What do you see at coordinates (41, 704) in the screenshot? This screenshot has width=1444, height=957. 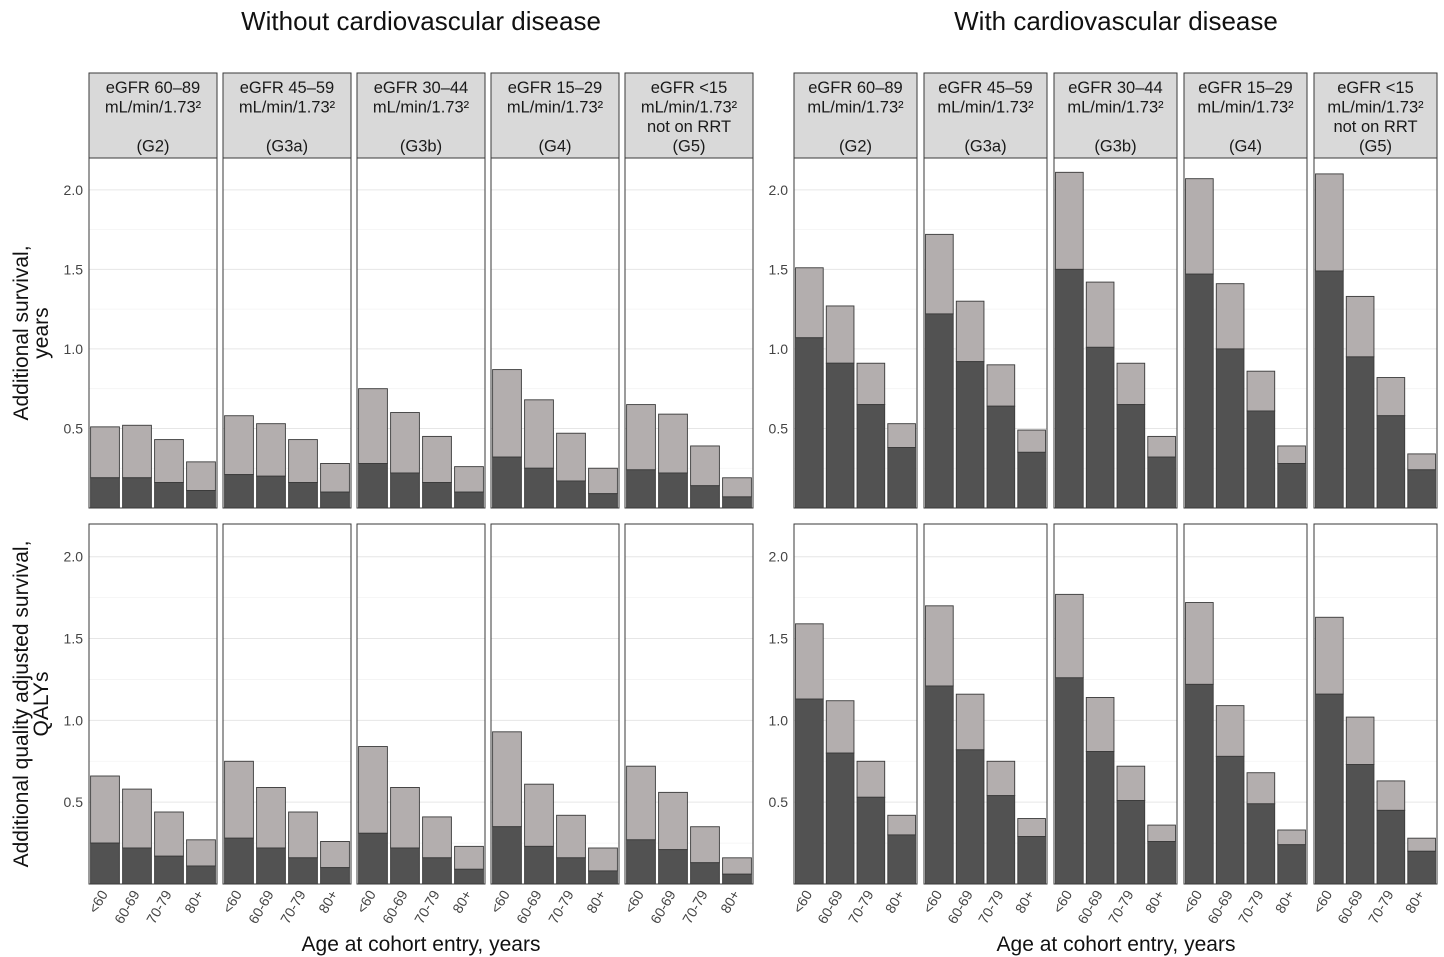 I see `y-axis-title-line: QALYs` at bounding box center [41, 704].